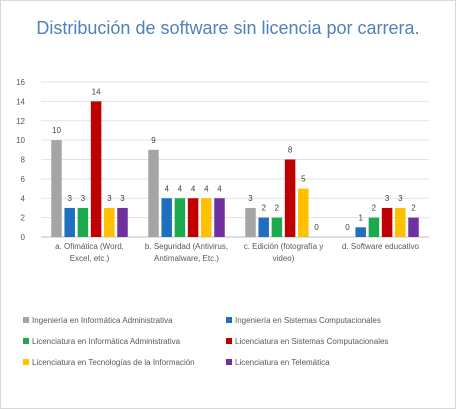 The width and height of the screenshot is (456, 409). Describe the element at coordinates (23, 179) in the screenshot. I see `y-tick-label: 6` at that location.